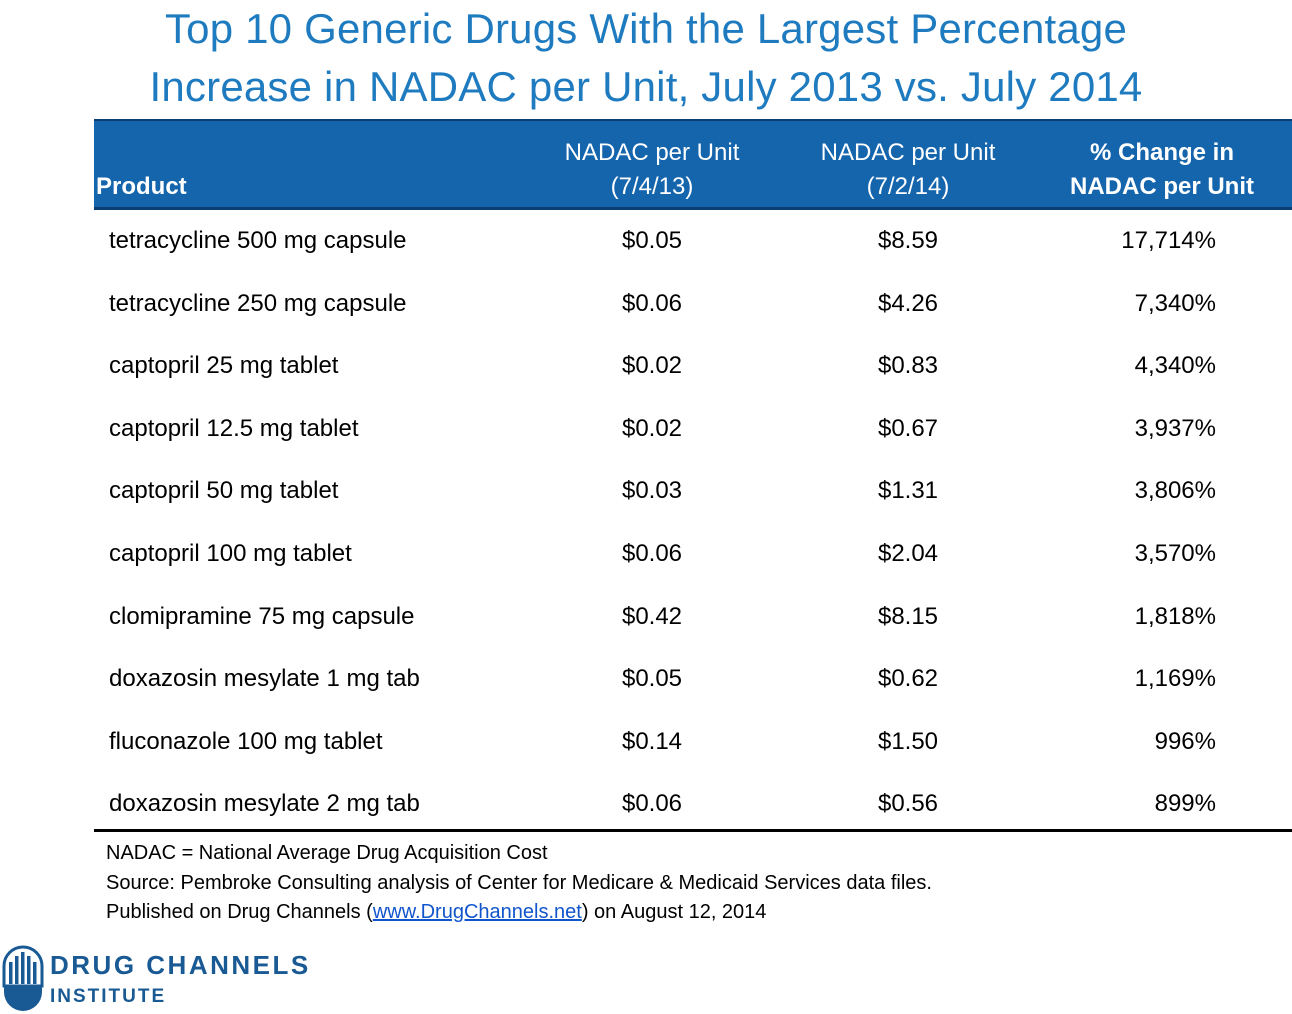 This screenshot has height=1014, width=1292. Describe the element at coordinates (224, 491) in the screenshot. I see `cell-product: captopril 50 mg tablet` at that location.